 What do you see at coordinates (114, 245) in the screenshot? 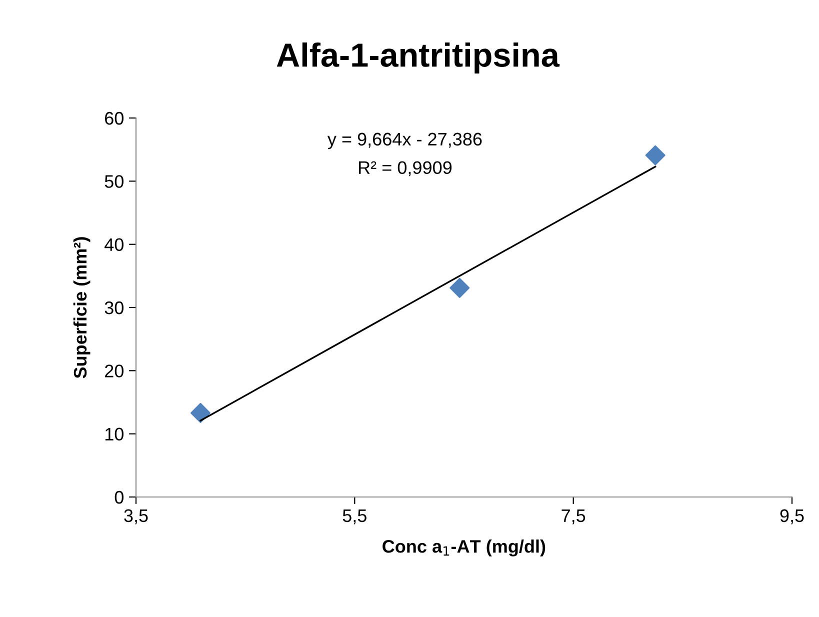
I see `y-tick-label: 40` at bounding box center [114, 245].